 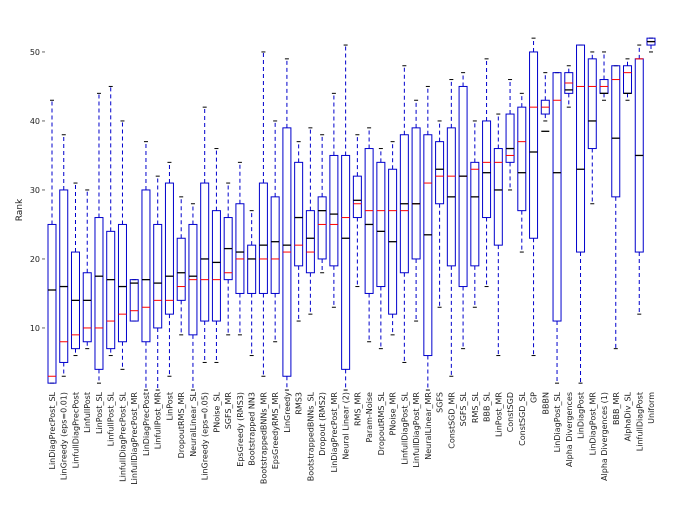 I want to click on x-tick-label: LinPost_MR, so click(x=498, y=414).